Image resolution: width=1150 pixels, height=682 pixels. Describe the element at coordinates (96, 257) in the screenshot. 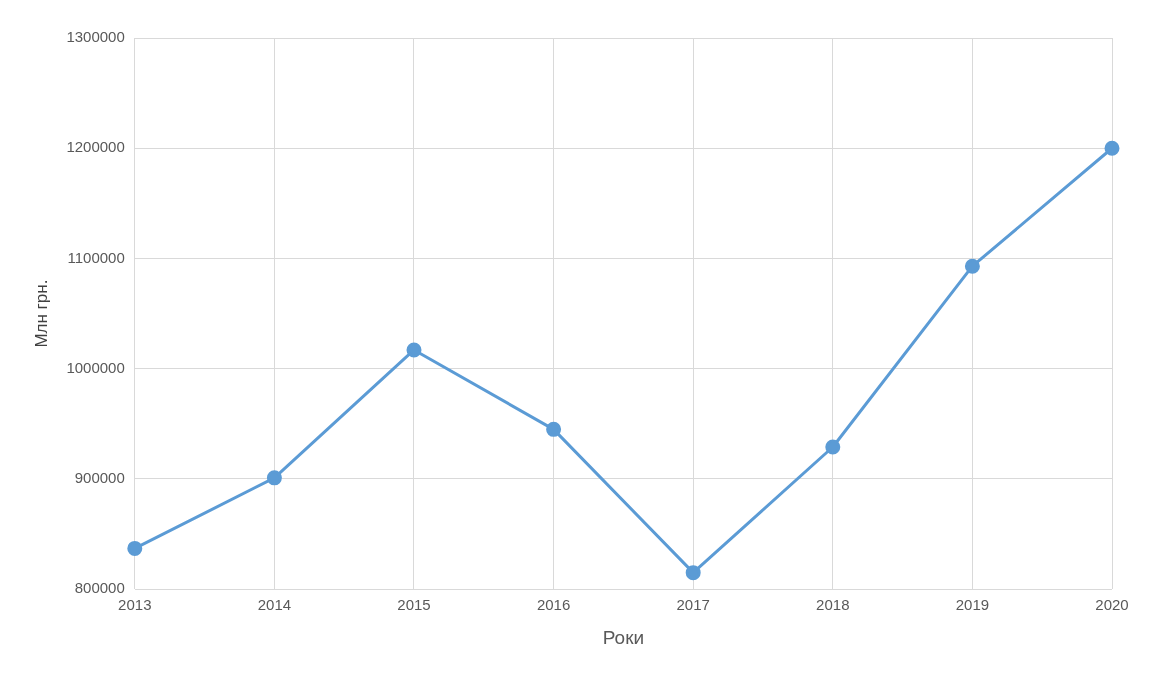

I see `y-tick-label: 1100000` at that location.